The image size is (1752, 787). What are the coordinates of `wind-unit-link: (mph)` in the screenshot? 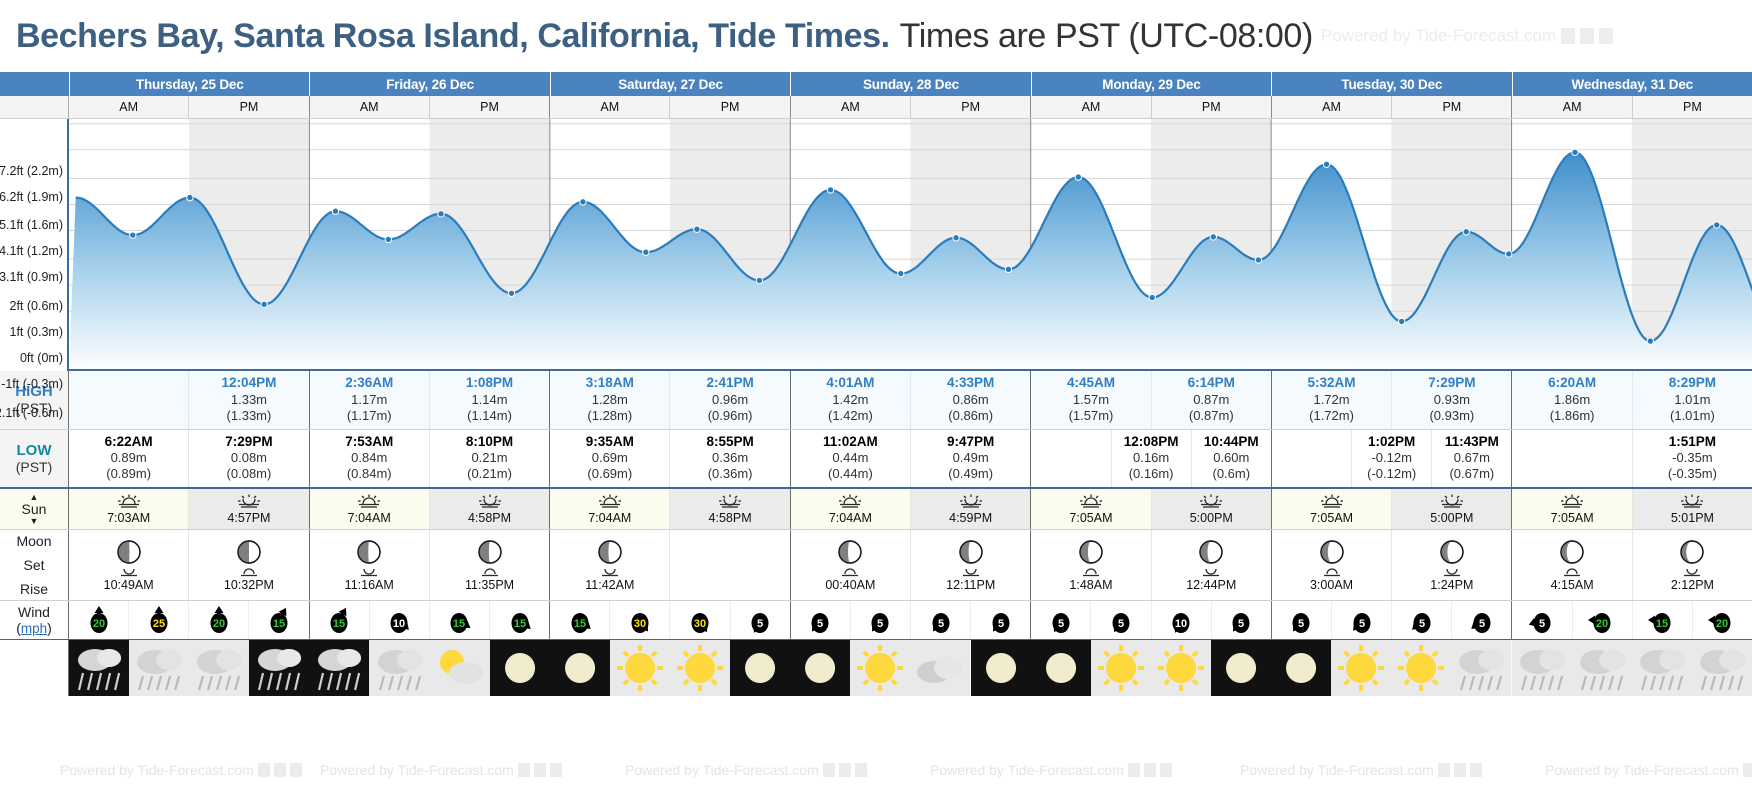 It's located at (34, 628).